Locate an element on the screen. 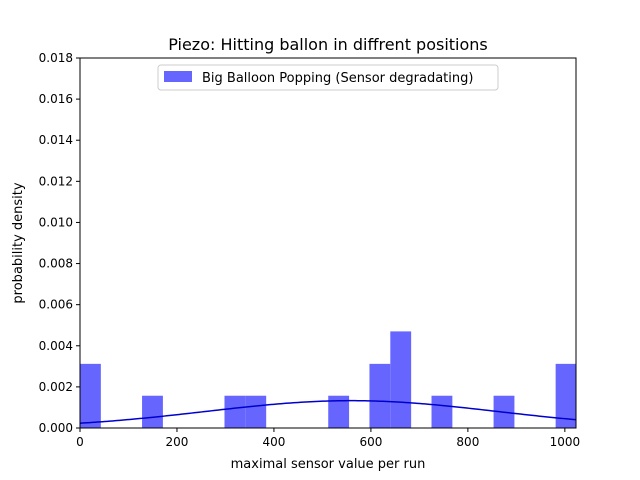  legend-box is located at coordinates (328, 77).